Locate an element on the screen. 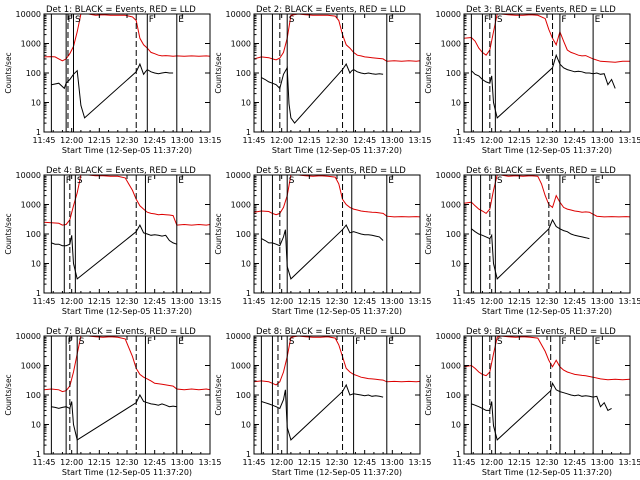 This screenshot has height=480, width=640. panel-title: Det 5: BLACK = Events, RED = LLD is located at coordinates (331, 171).